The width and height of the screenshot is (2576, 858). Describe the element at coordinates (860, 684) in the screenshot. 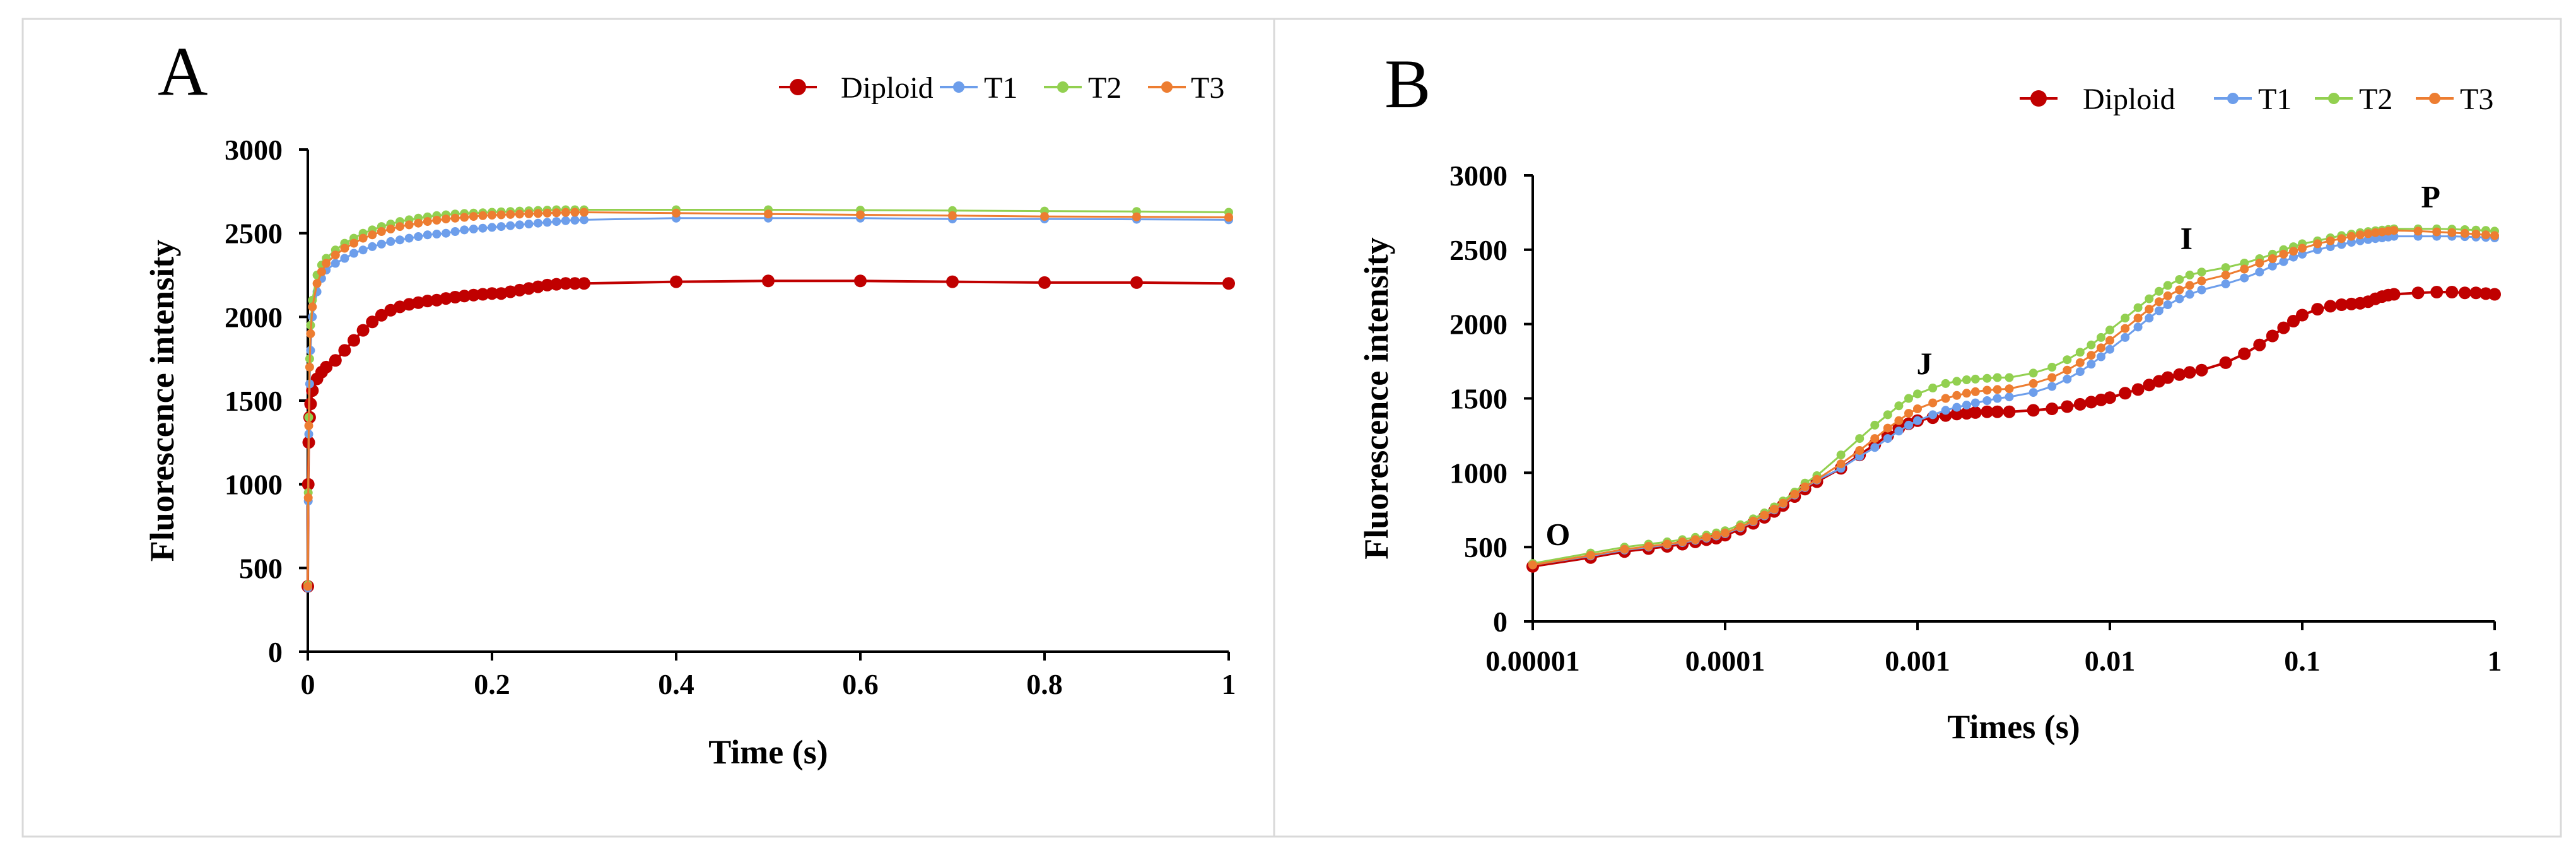

I see `x-tick-label: 0.6` at that location.